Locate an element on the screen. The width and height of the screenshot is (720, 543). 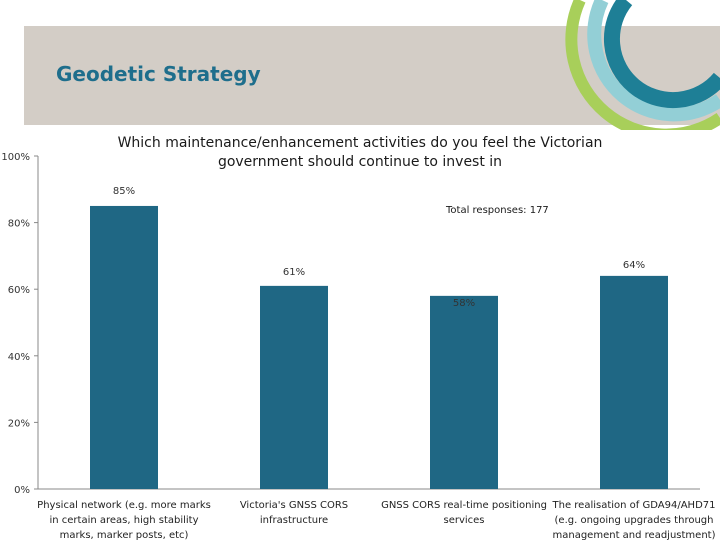
y-tick-label: 20% is located at coordinates (19, 423).